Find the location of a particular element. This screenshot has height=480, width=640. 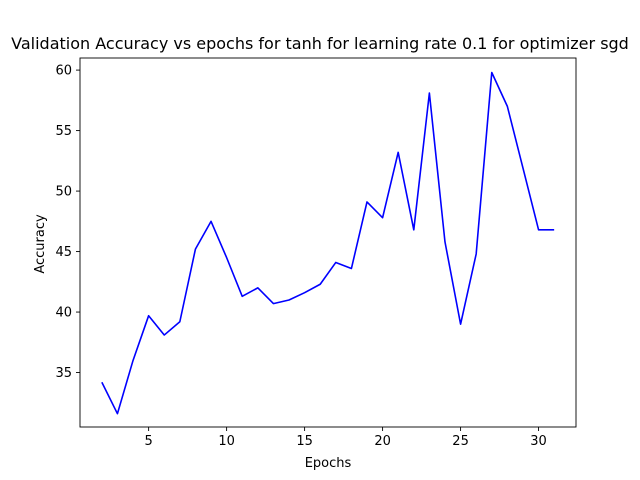

y-axis: 35 40 45 50 55 60 is located at coordinates (67, 222).